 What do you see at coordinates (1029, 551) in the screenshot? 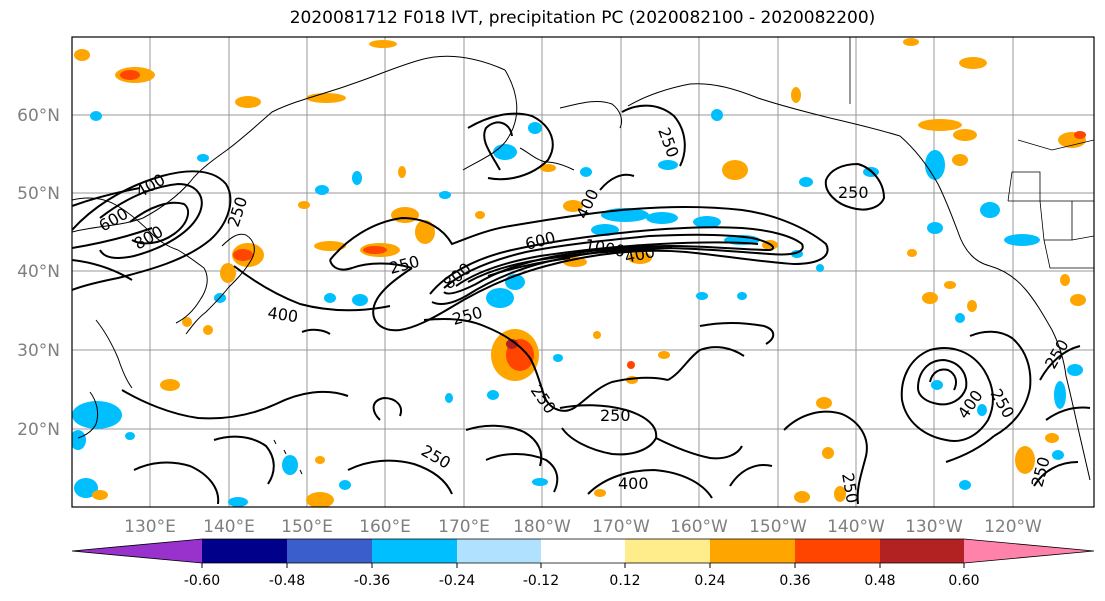
I see `colorbar-extend-high` at bounding box center [1029, 551].